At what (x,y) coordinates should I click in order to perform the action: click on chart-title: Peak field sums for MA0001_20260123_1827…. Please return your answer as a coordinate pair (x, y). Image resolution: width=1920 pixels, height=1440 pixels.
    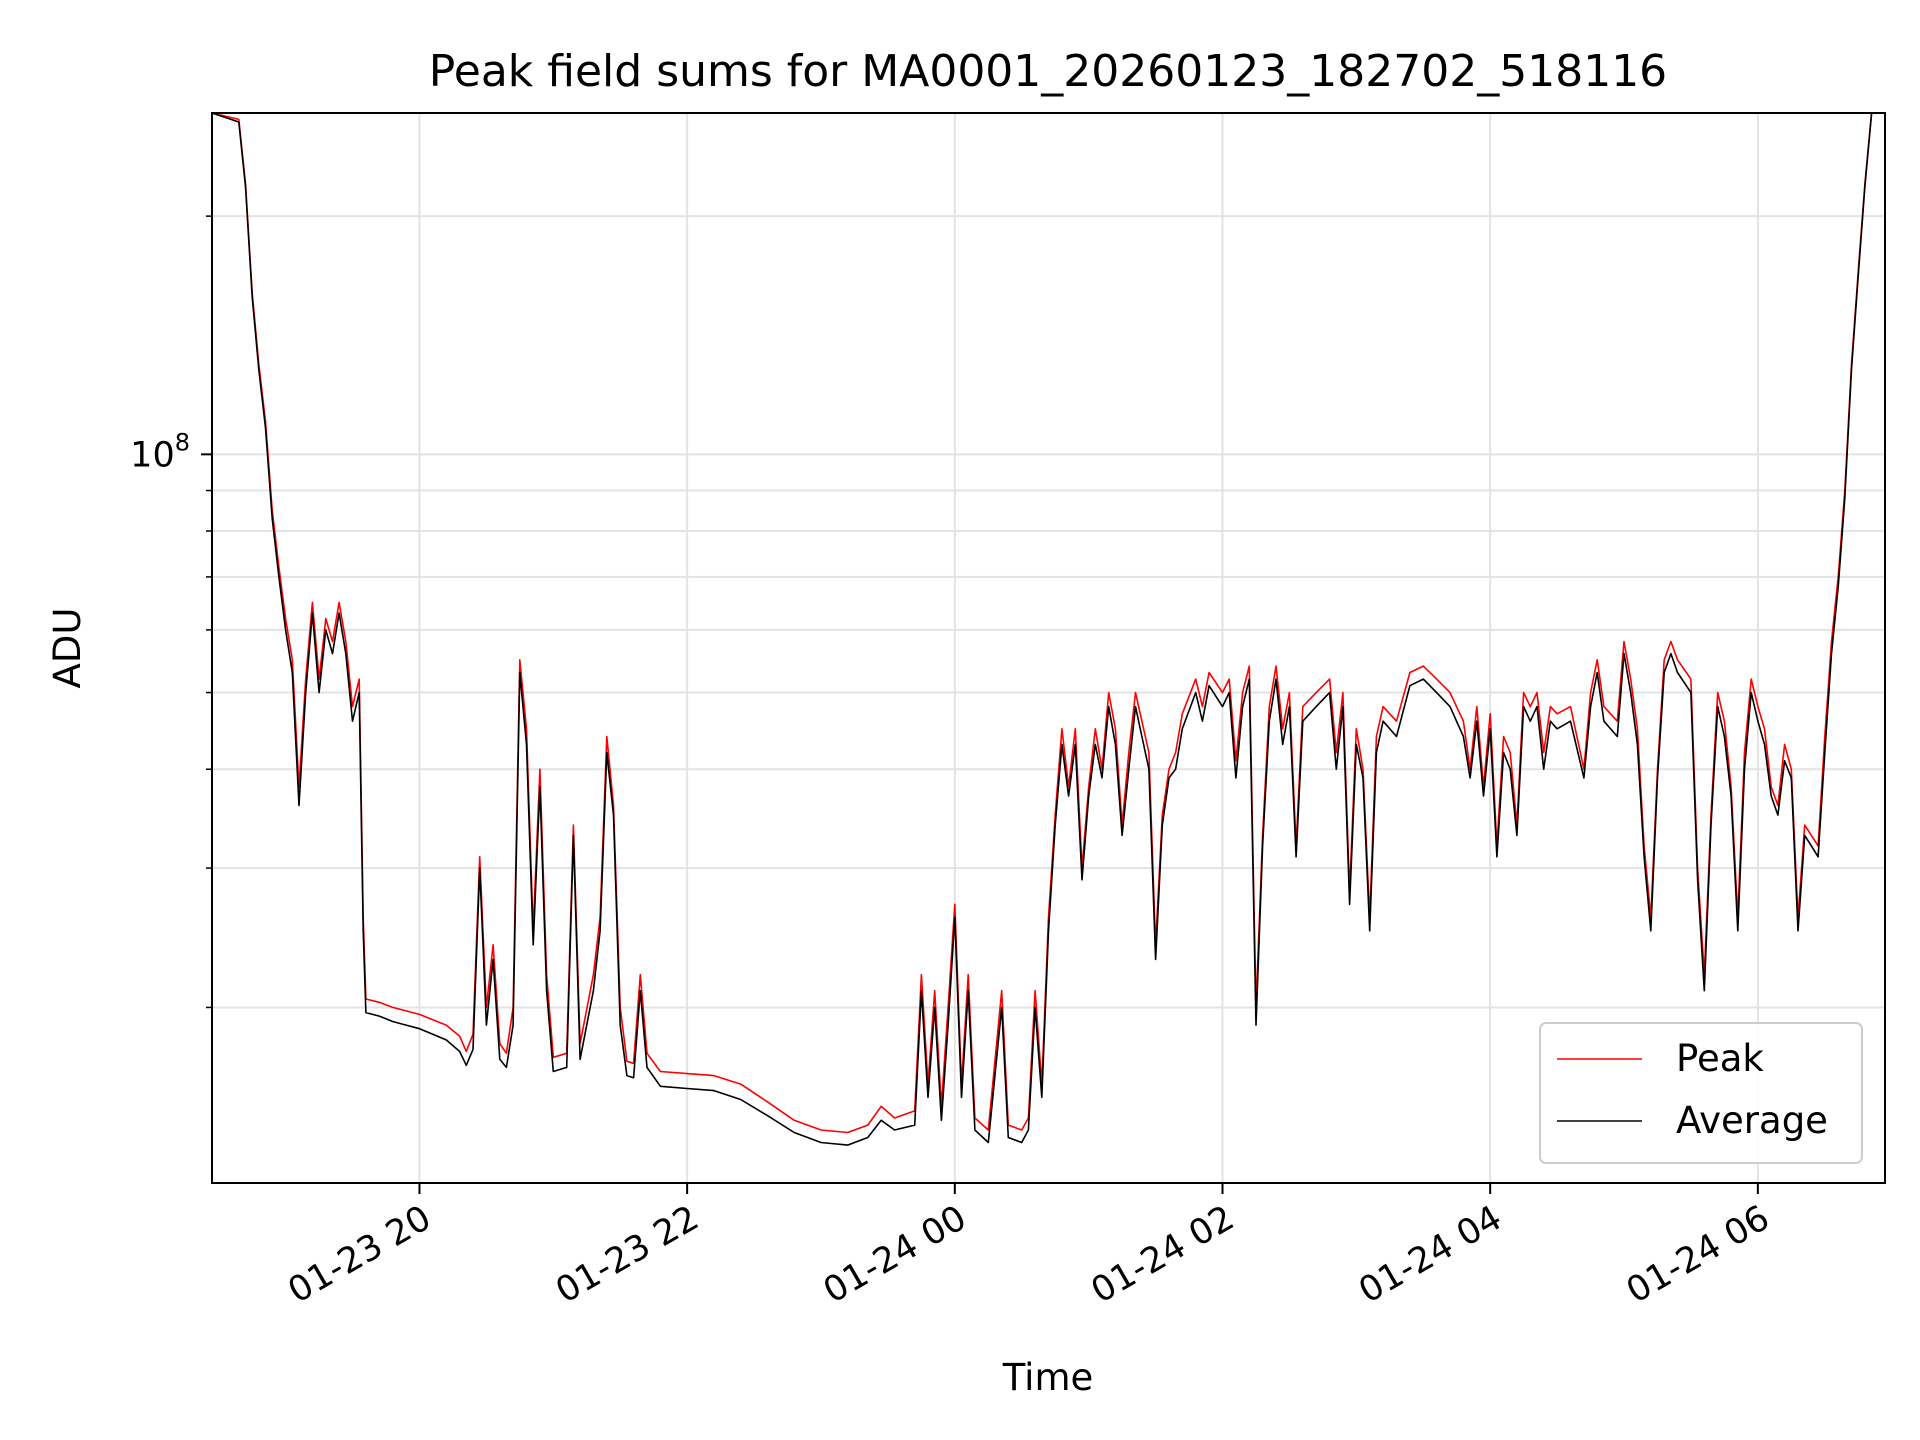
    Looking at the image, I should click on (1048, 71).